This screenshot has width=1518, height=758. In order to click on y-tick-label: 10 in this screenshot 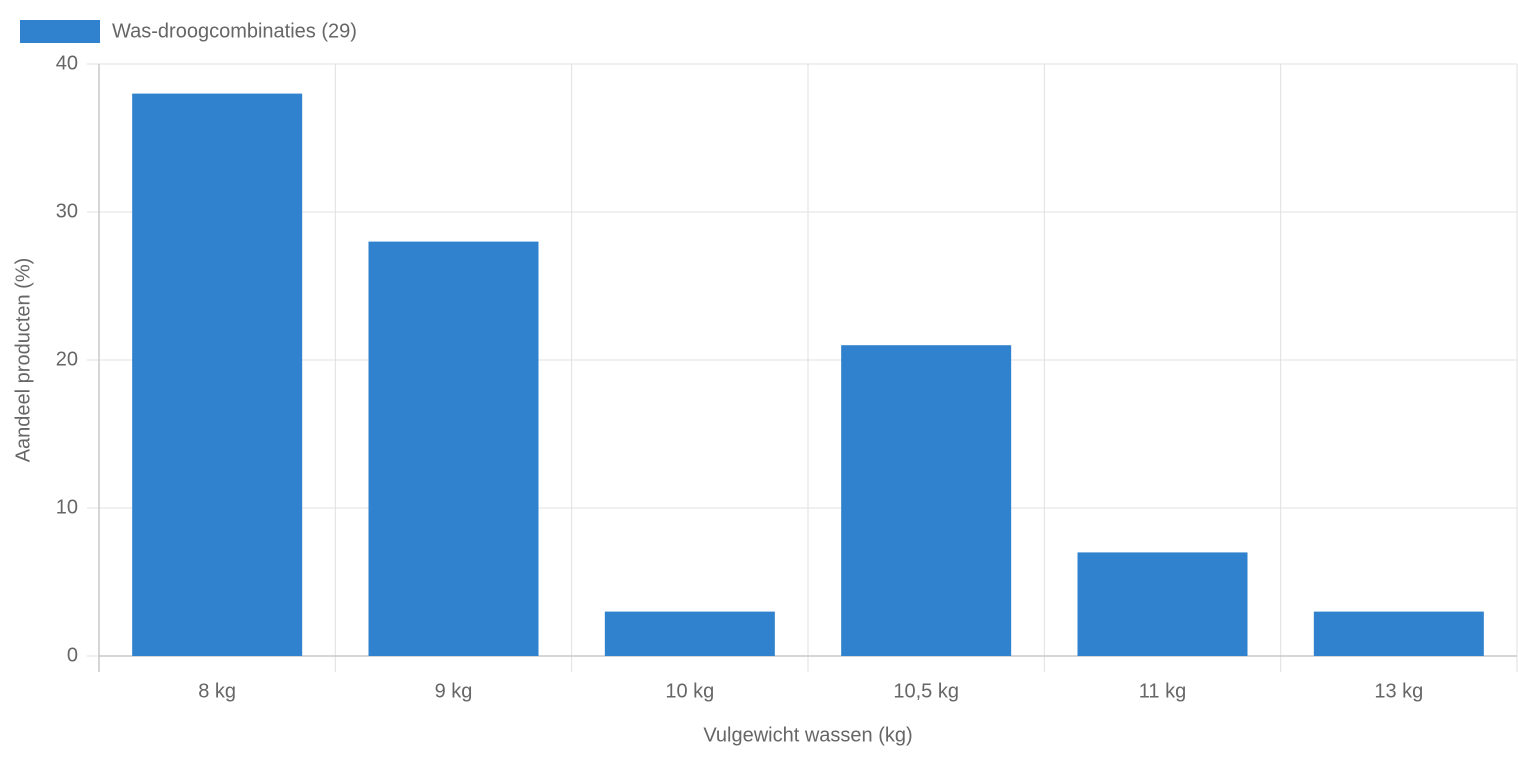, I will do `click(67, 507)`.